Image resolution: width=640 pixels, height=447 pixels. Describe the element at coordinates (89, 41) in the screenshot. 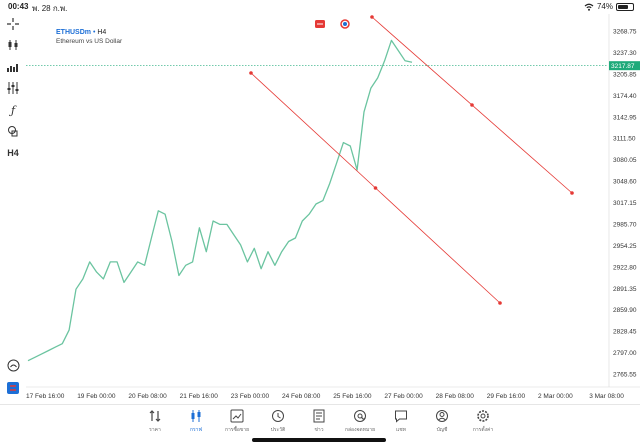

I see `symbol-description: Ethereum vs US Dollar` at that location.